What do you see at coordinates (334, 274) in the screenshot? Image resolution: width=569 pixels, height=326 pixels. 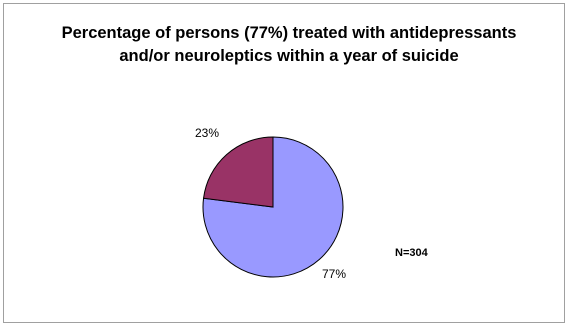 I see `slice-label-77: 77%` at bounding box center [334, 274].